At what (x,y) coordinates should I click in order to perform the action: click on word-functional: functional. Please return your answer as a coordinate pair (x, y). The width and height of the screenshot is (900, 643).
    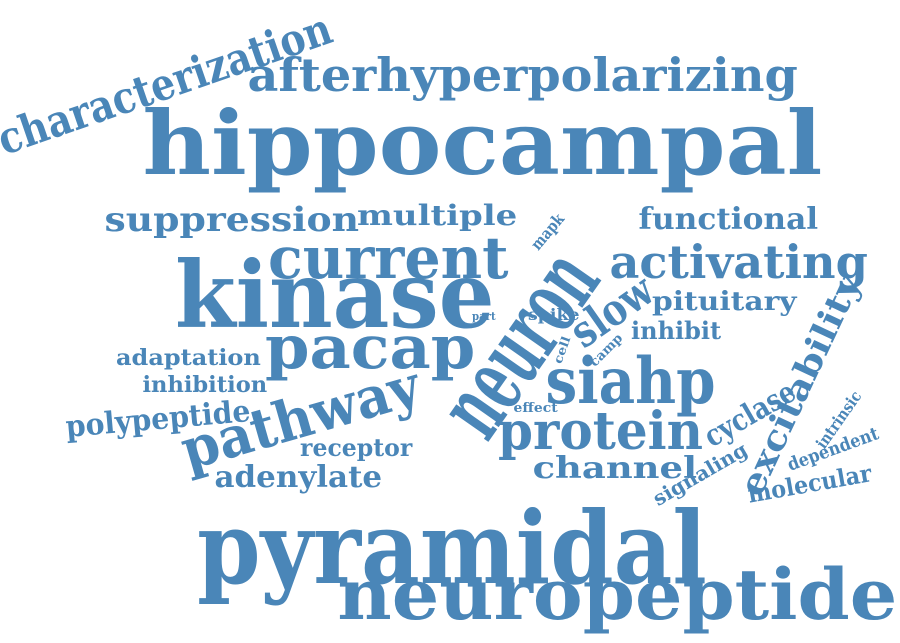
    Looking at the image, I should click on (728, 219).